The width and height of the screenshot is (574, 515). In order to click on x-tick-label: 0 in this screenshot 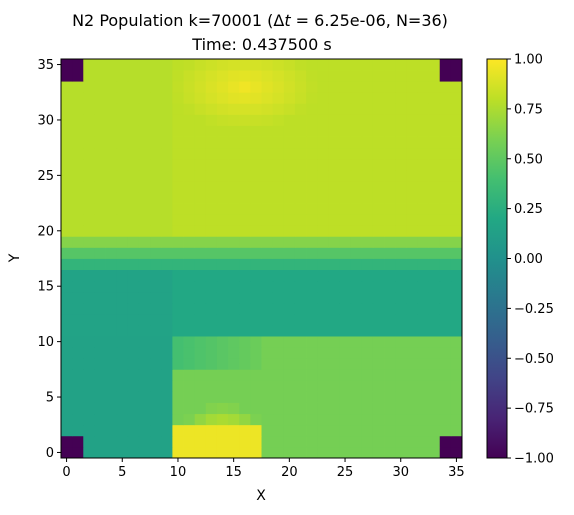, I will do `click(66, 472)`.